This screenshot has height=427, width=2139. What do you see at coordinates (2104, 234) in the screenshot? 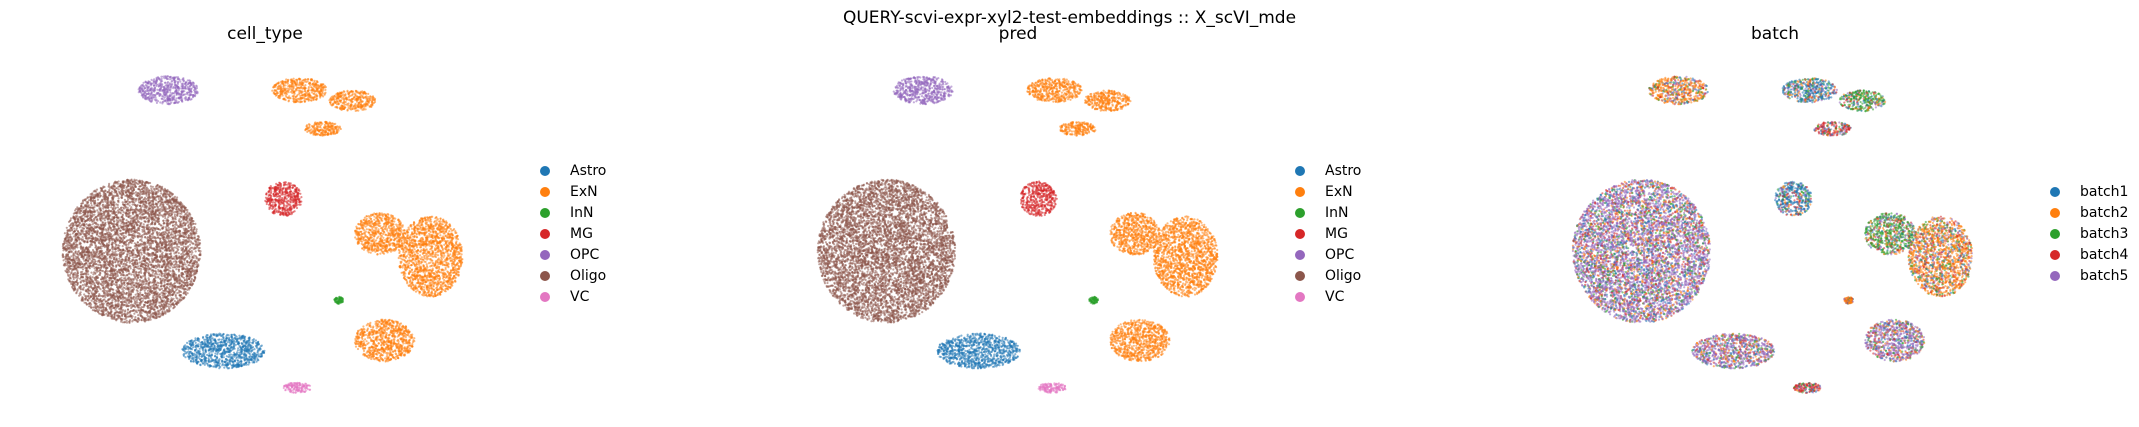
I see `legend-label: batch3` at bounding box center [2104, 234].